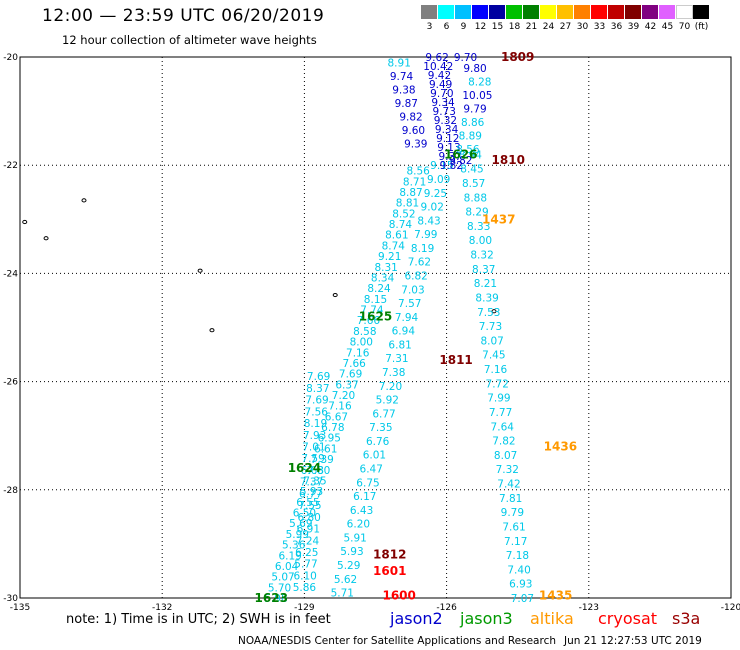  I want to click on wave-height-value: 7.81, so click(510, 499).